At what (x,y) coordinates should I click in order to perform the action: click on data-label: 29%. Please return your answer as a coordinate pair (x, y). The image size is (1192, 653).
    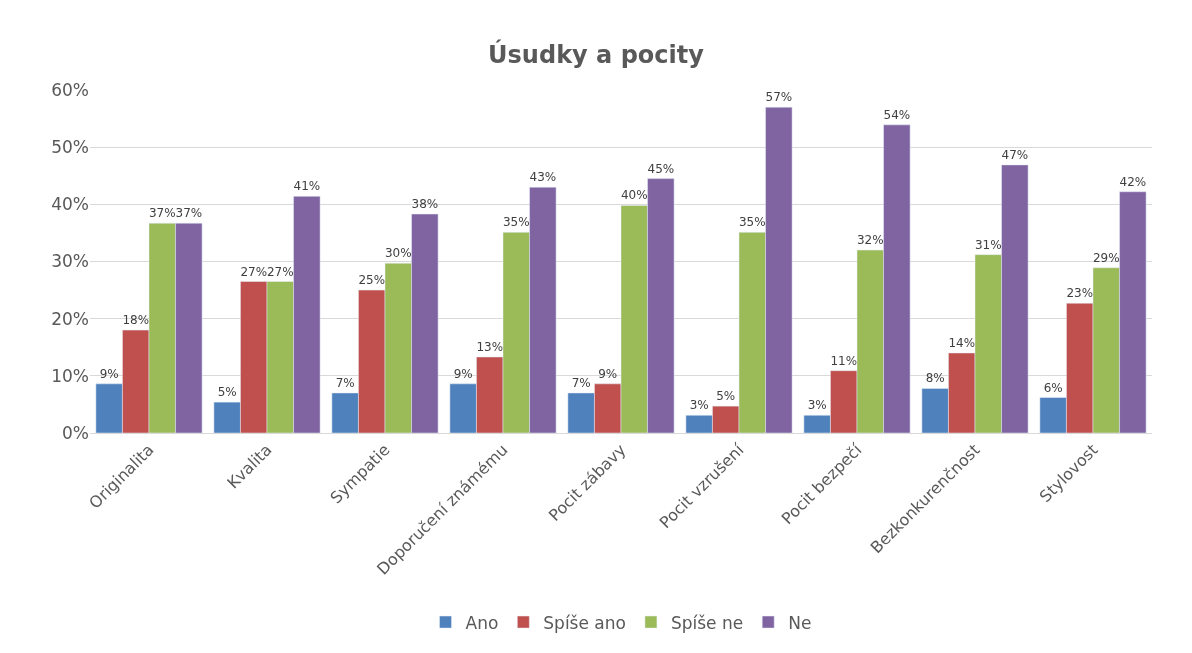
    Looking at the image, I should click on (1106, 257).